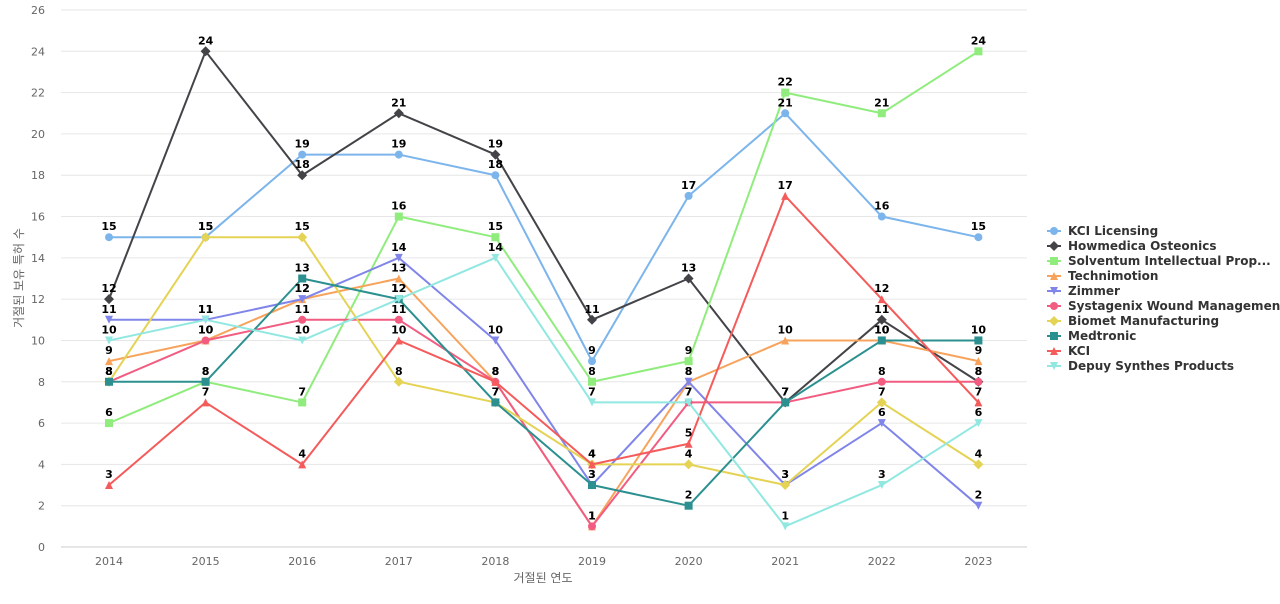  What do you see at coordinates (1079, 351) in the screenshot?
I see `legend-label: KCI` at bounding box center [1079, 351].